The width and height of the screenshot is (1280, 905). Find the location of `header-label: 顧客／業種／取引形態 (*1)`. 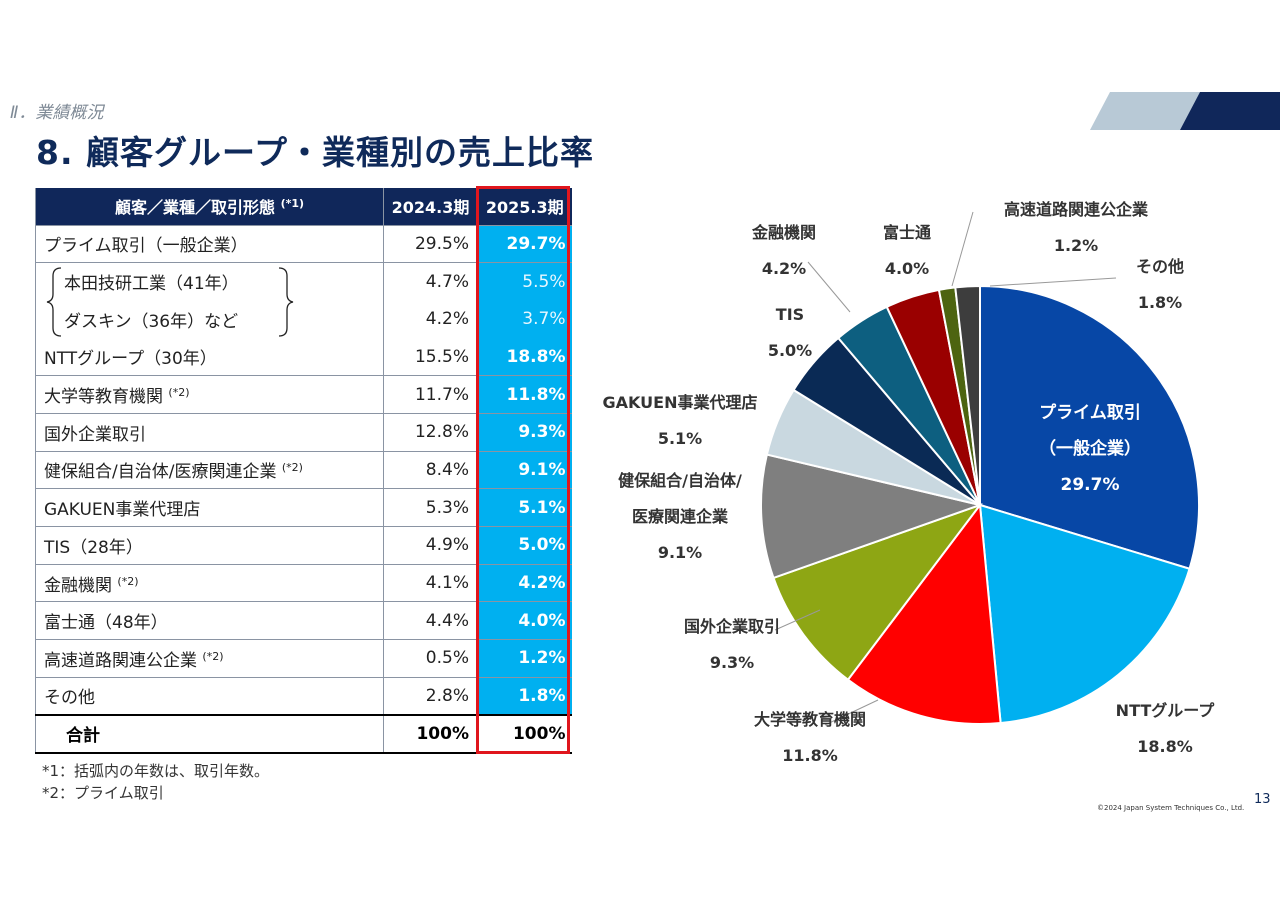

header-label: 顧客／業種／取引形態 (*1) is located at coordinates (209, 207).